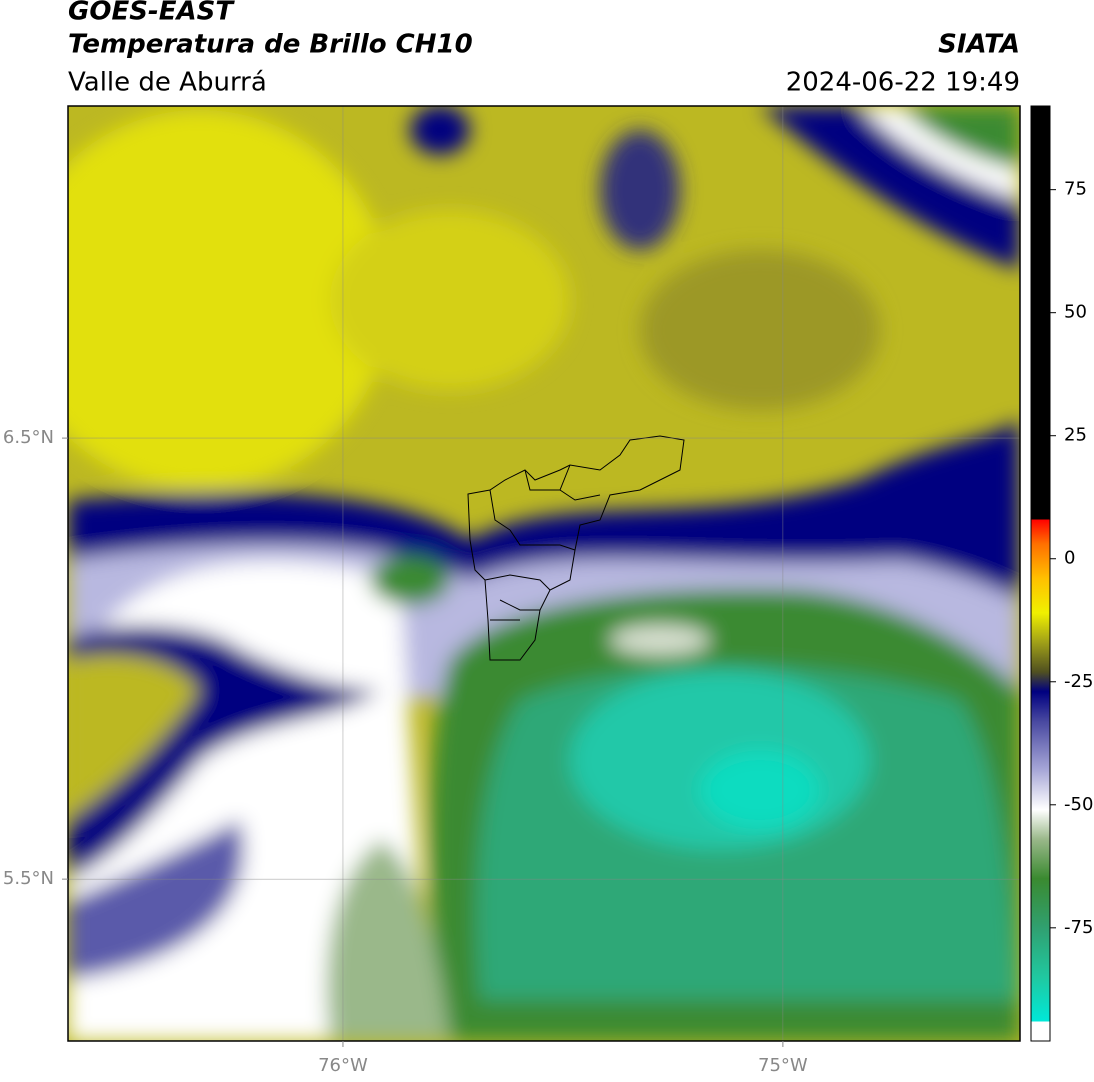  I want to click on municipal-boundaries, so click(576, 548).